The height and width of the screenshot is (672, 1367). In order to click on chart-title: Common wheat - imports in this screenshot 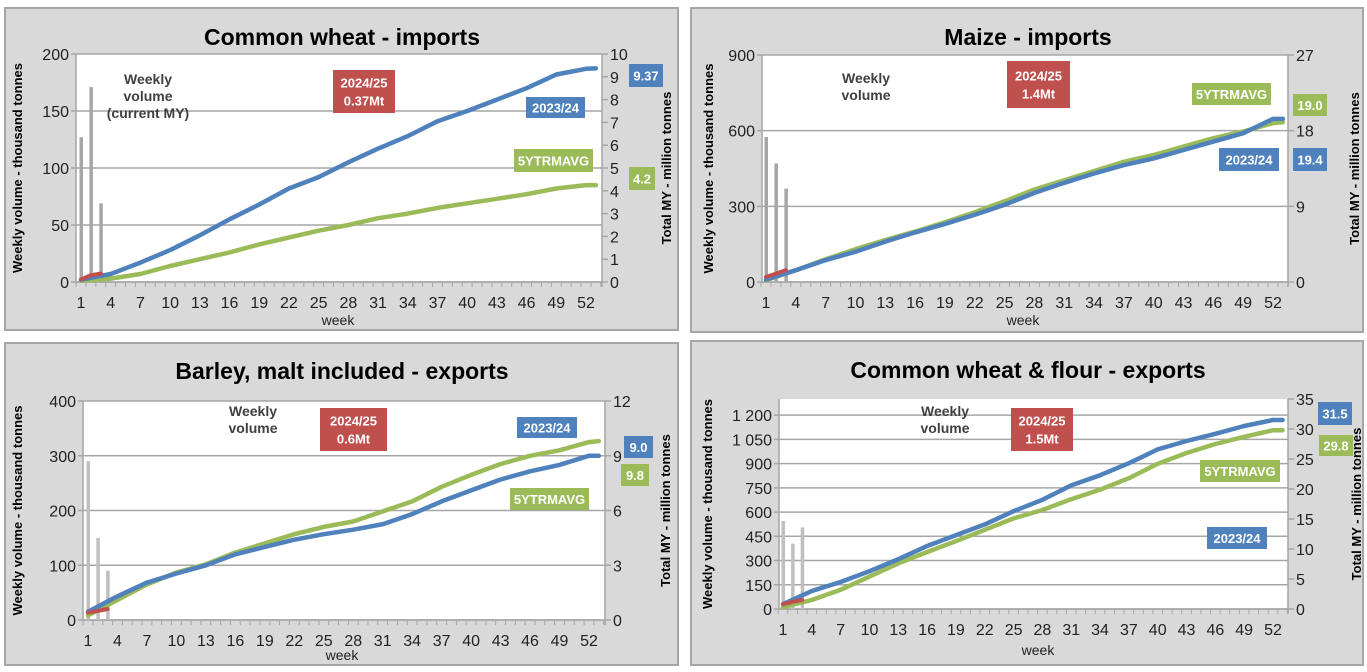, I will do `click(342, 37)`.